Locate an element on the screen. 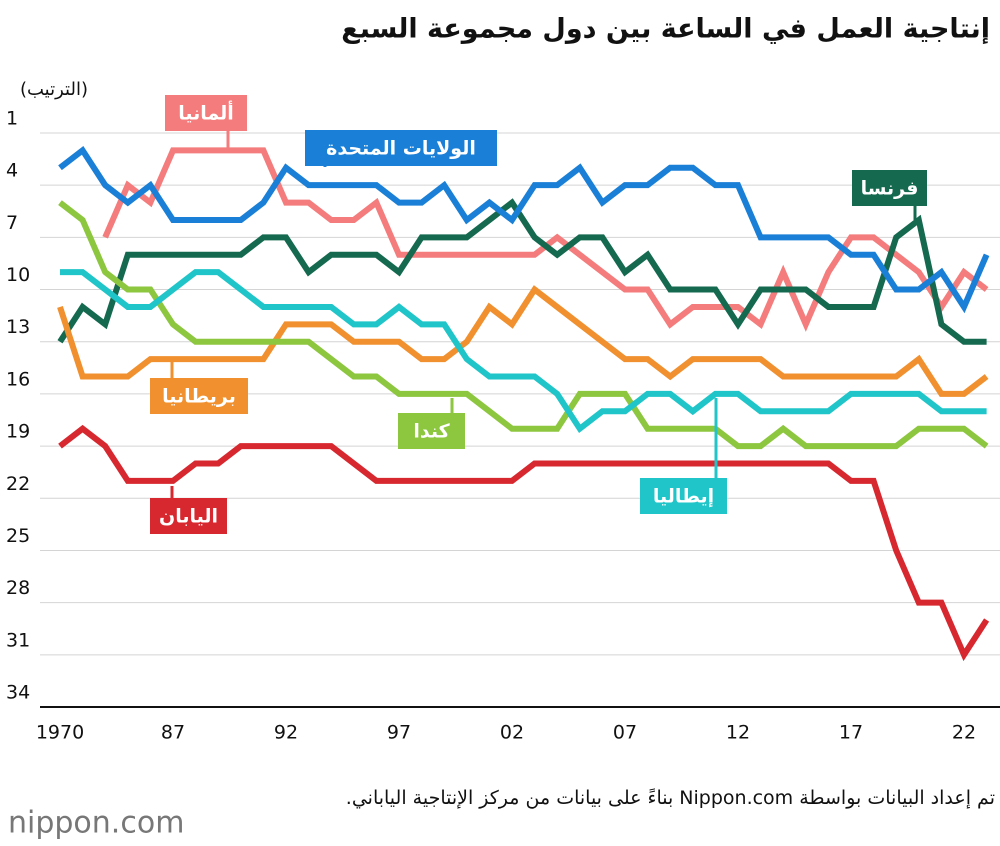 This screenshot has height=846, width=1000. logo: nippon.com is located at coordinates (96, 823).